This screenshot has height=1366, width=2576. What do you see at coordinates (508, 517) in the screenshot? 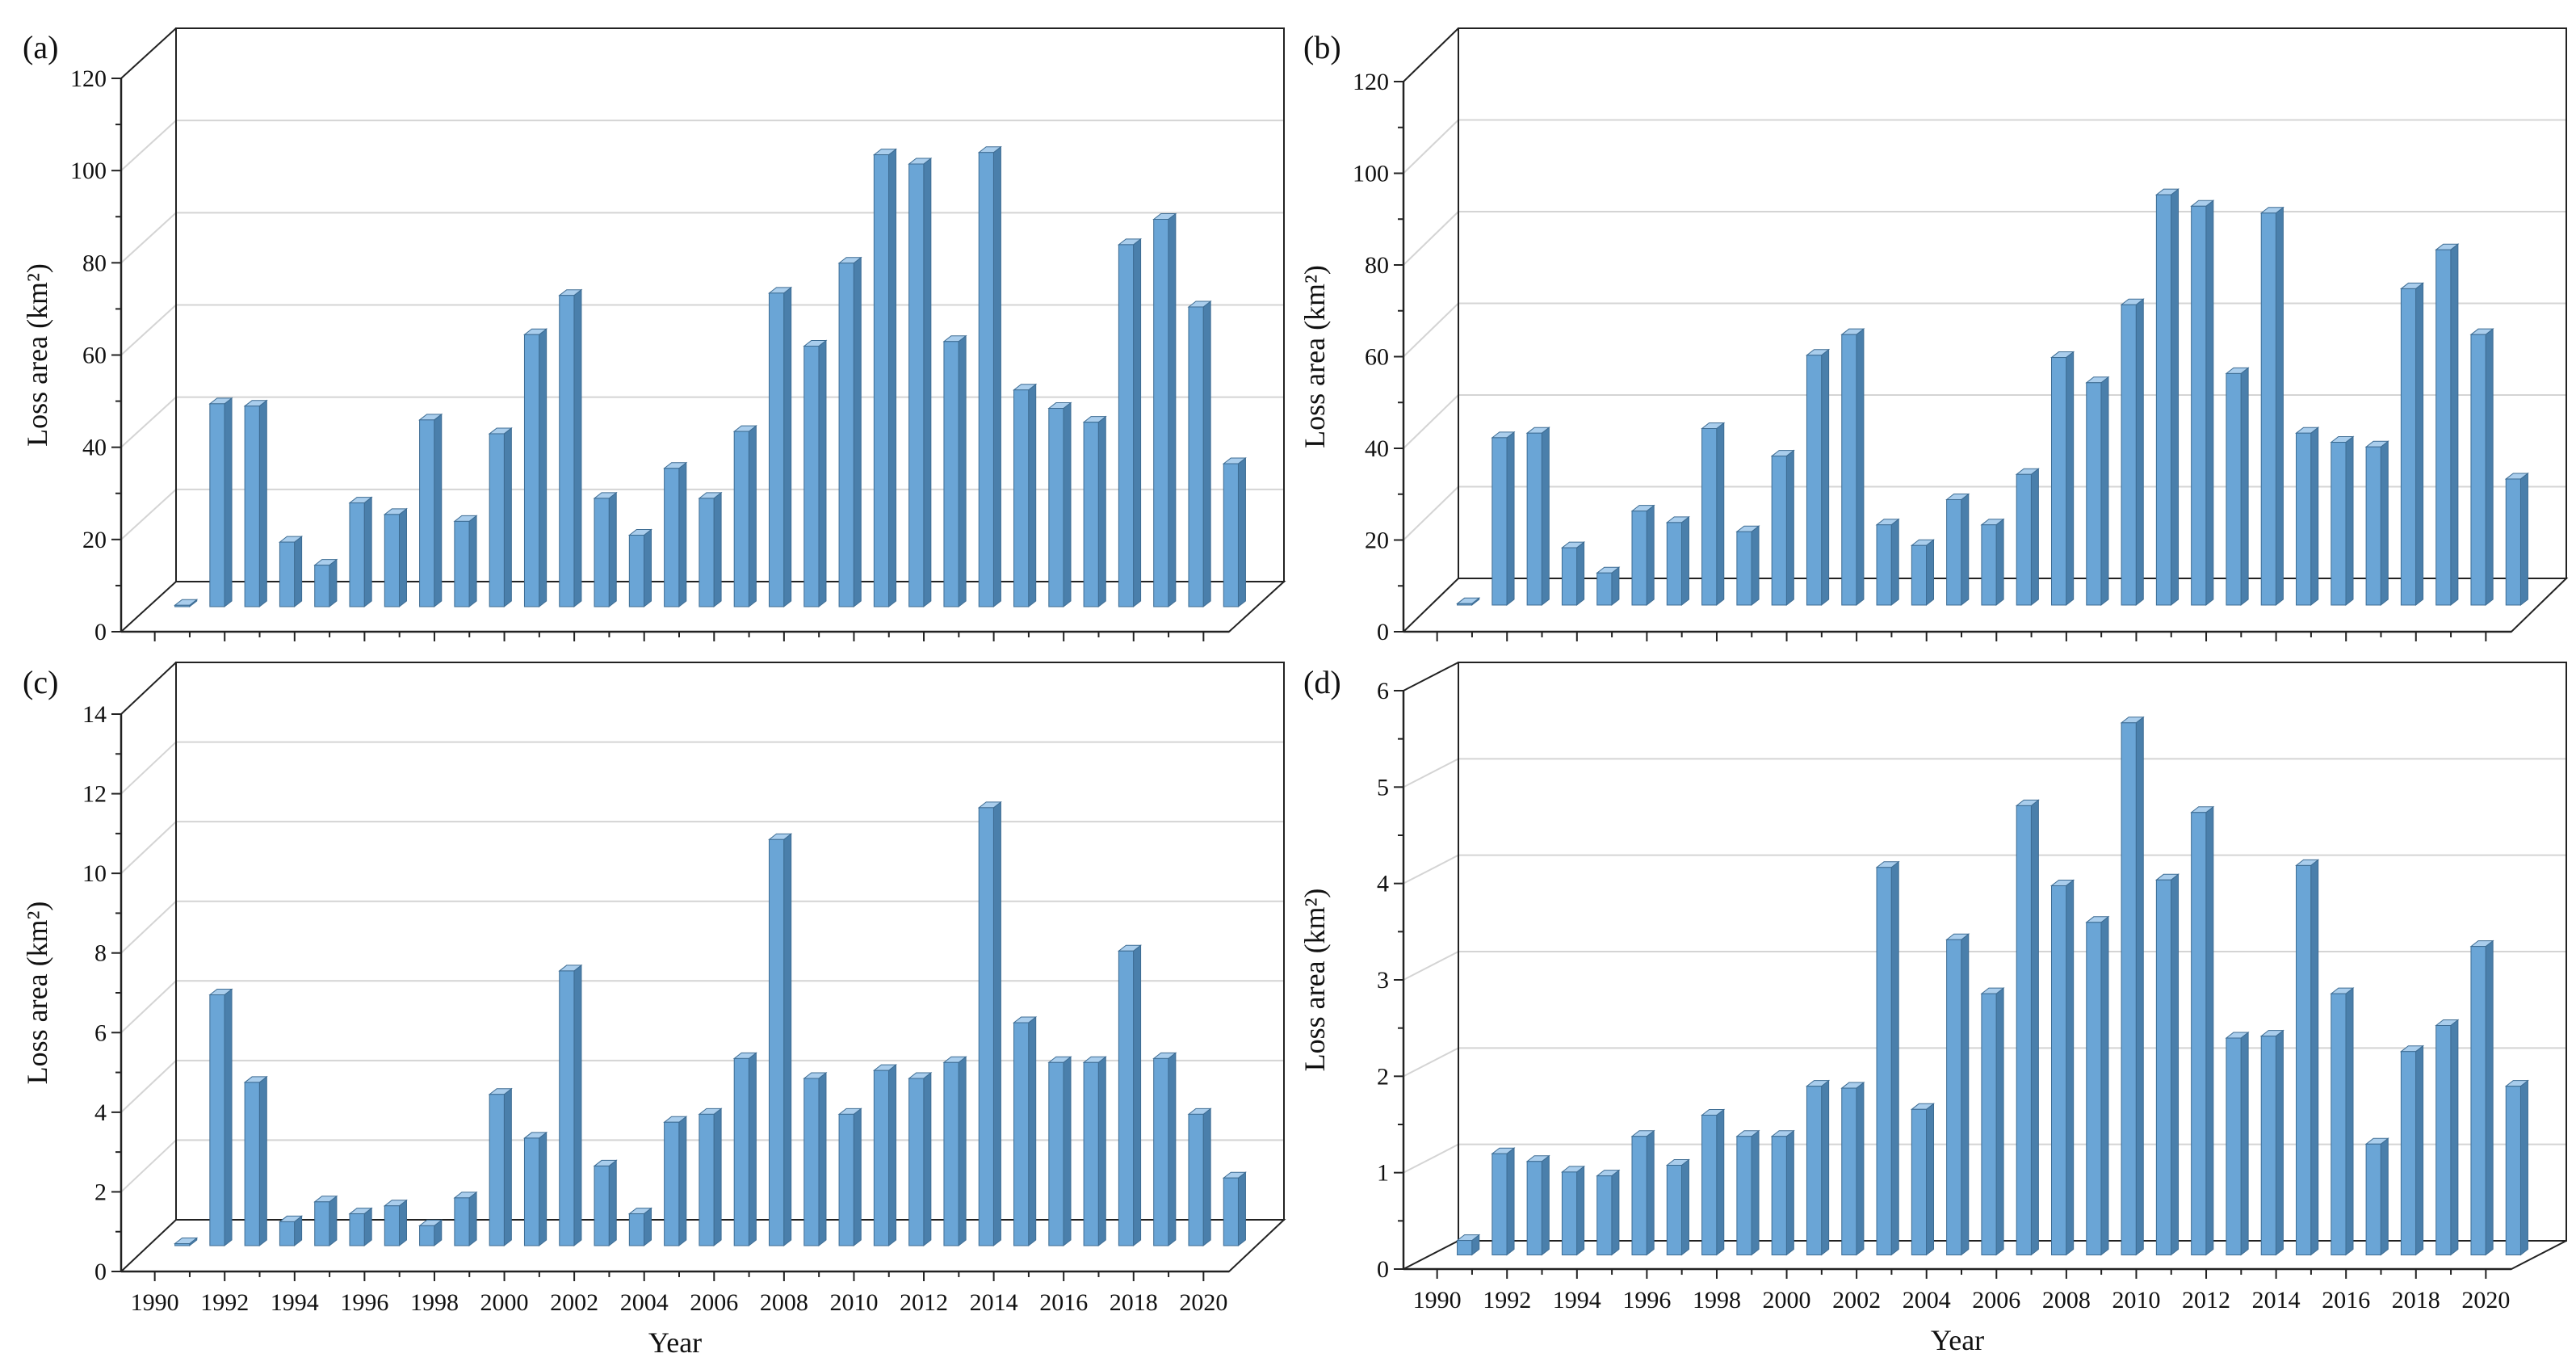
I see `bar-side-1999` at bounding box center [508, 517].